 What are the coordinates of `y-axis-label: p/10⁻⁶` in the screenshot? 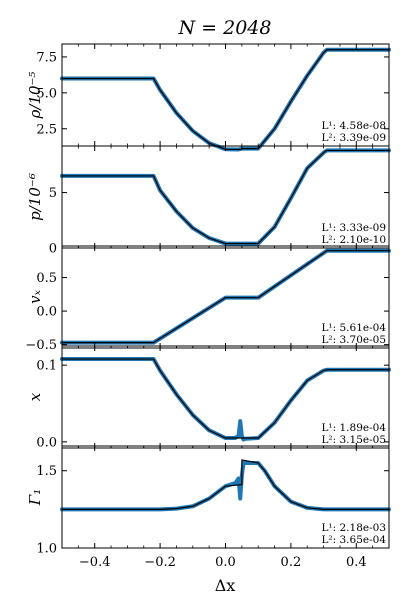 It's located at (35, 197).